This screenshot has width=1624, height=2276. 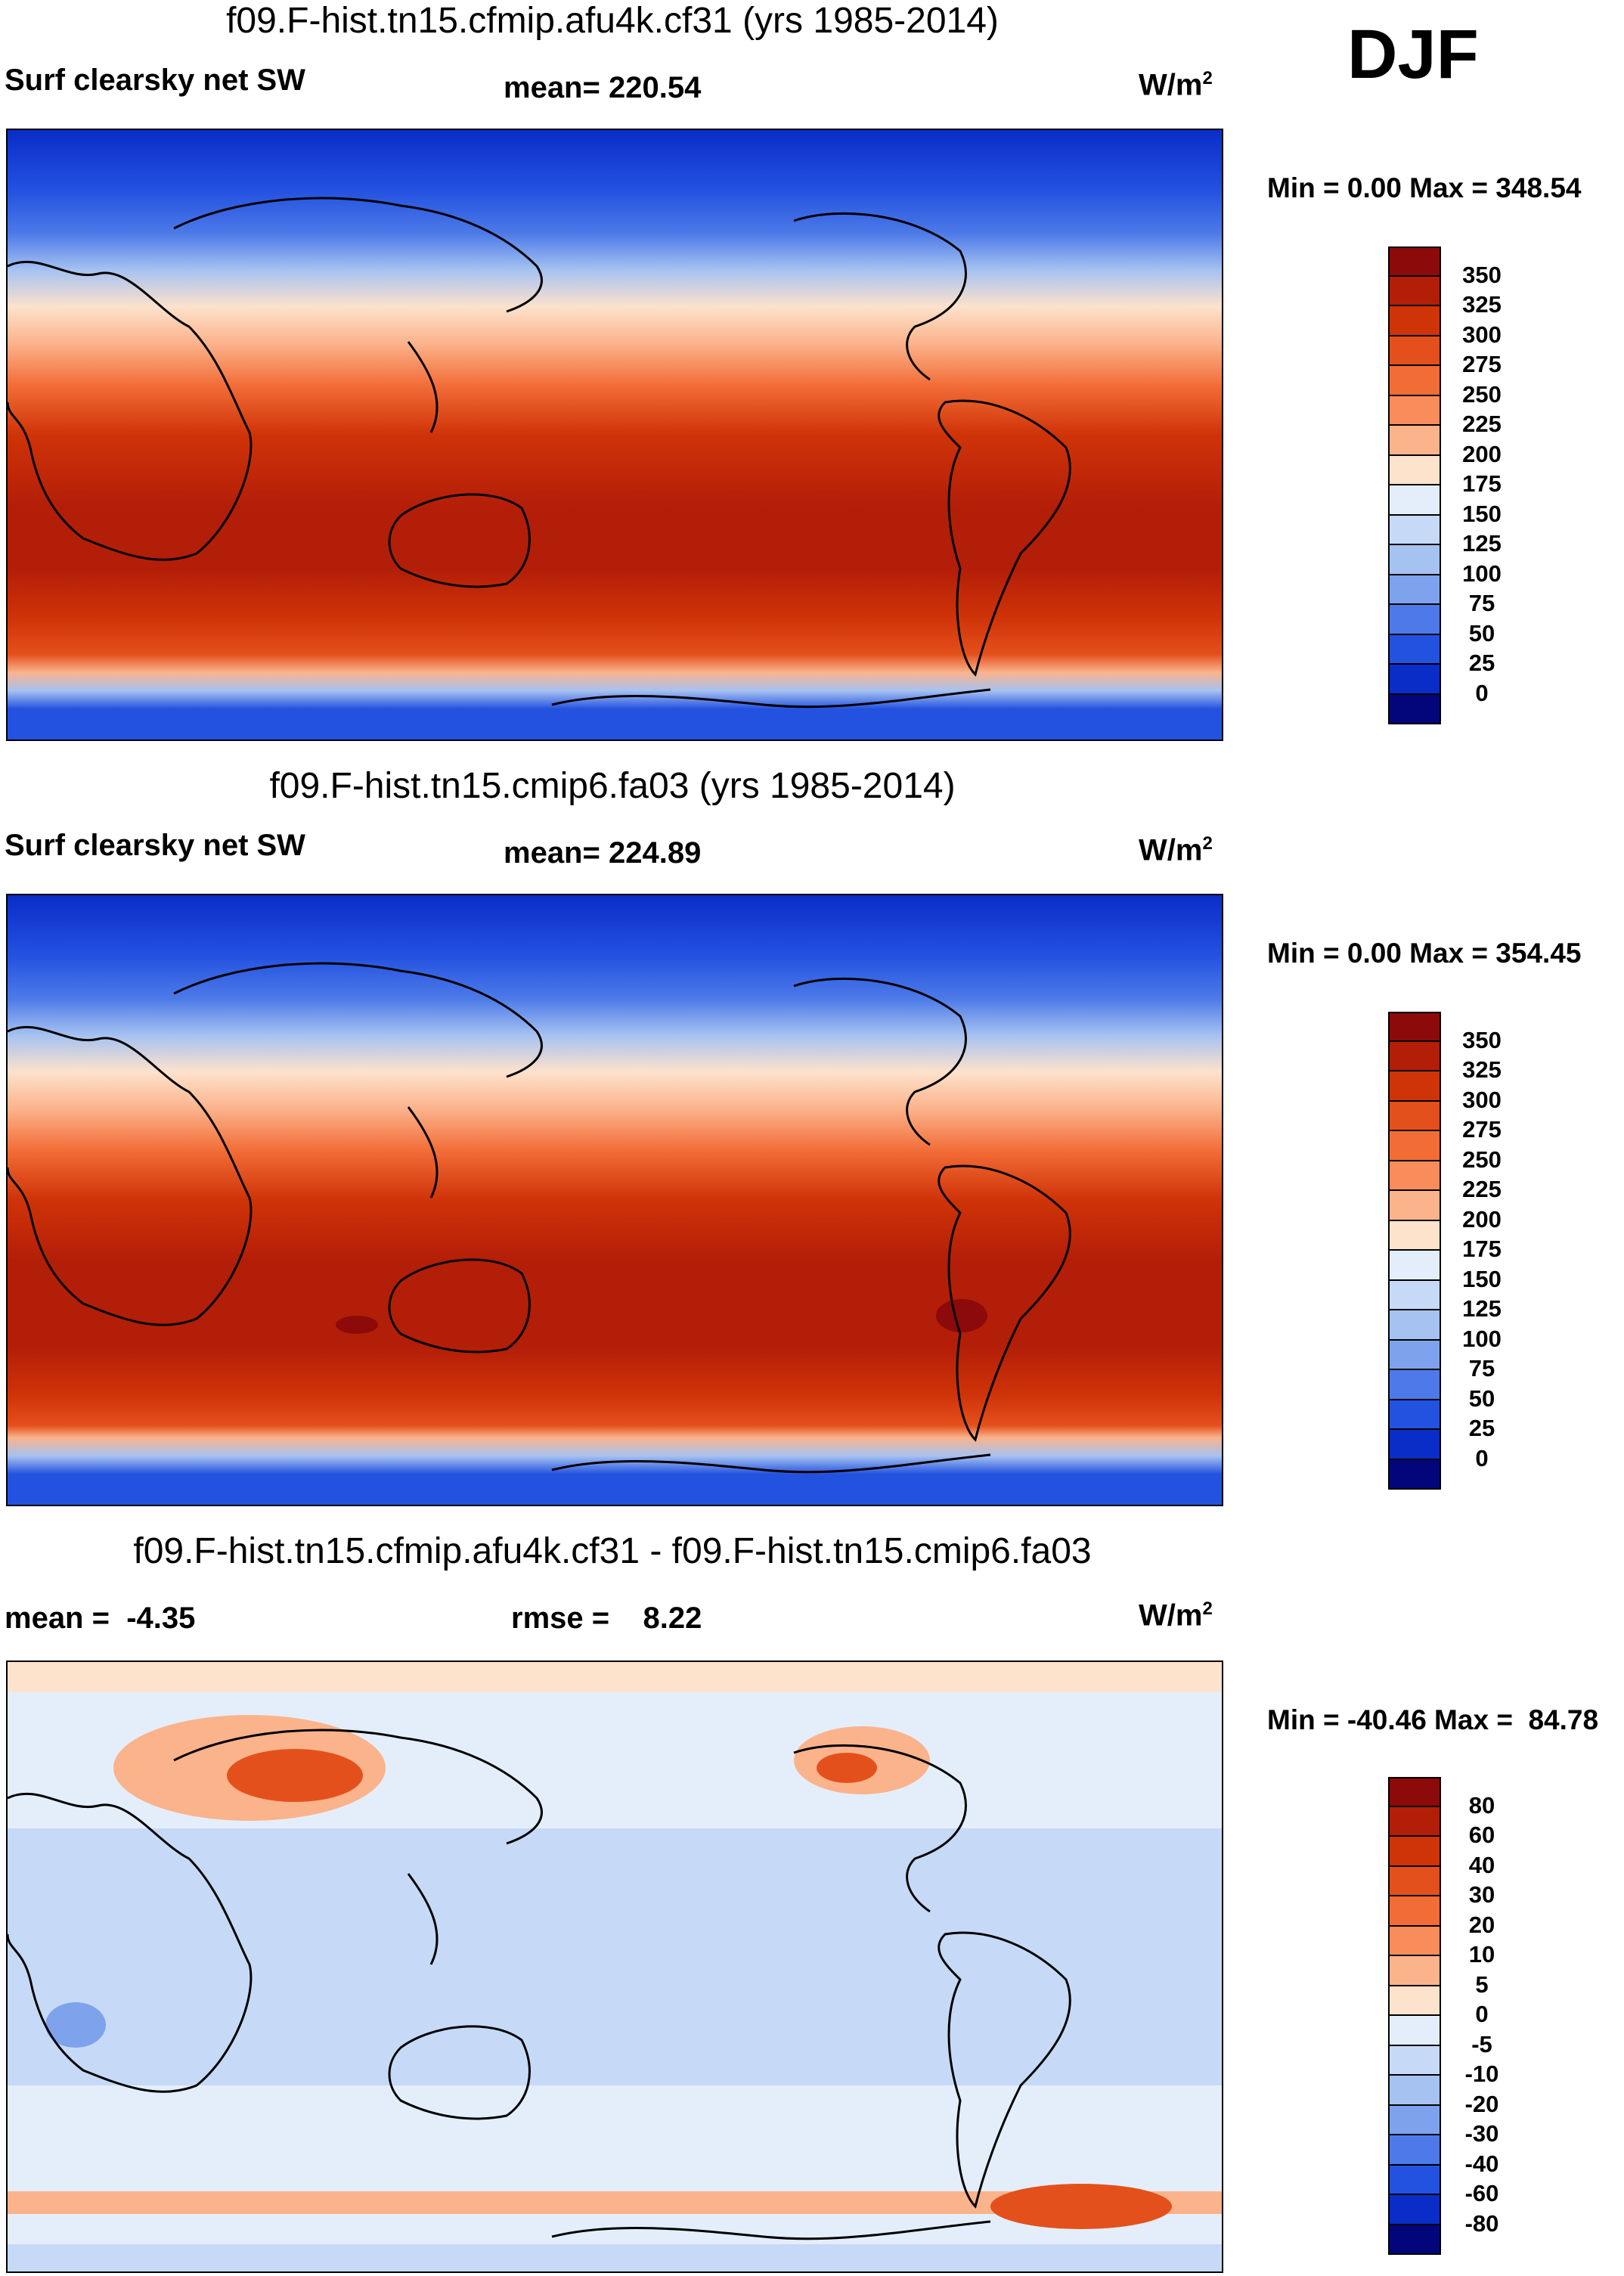 I want to click on panel3-colorbar-label: 20, so click(x=1481, y=1925).